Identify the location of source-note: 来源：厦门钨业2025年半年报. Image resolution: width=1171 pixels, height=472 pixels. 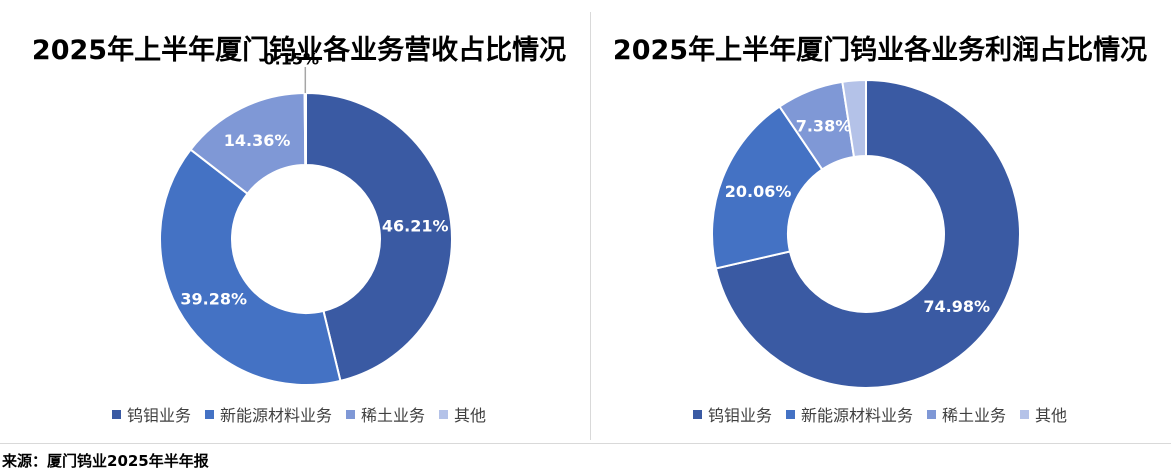
(105, 461).